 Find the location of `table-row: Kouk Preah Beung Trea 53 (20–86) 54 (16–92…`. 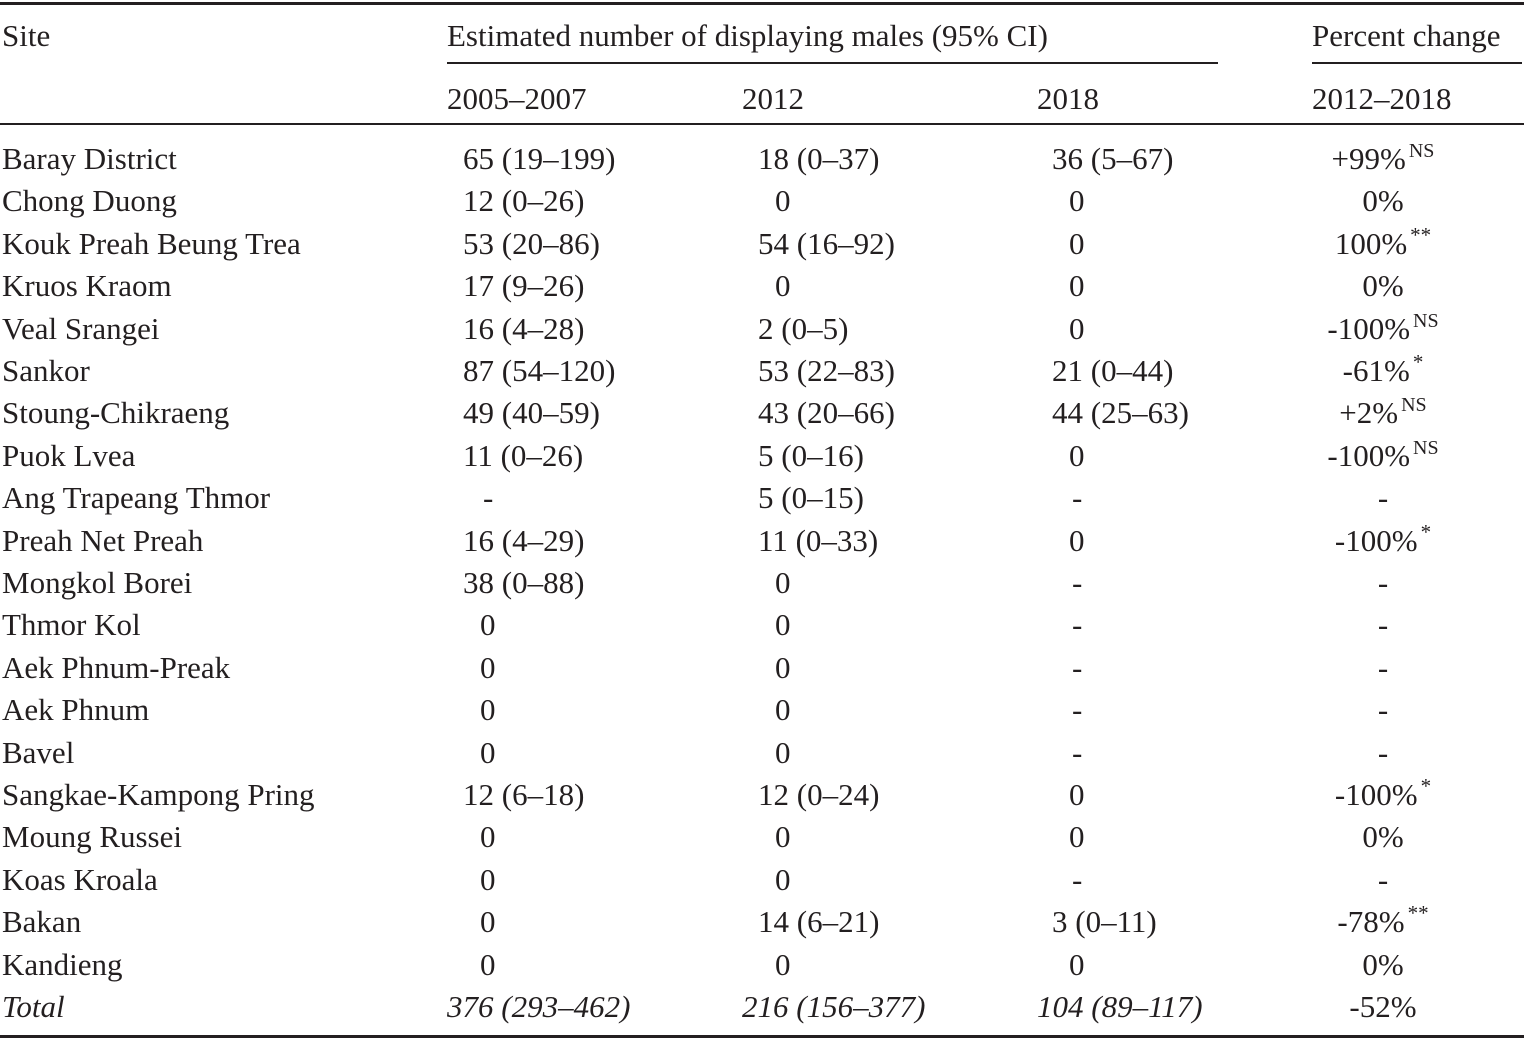

table-row: Kouk Preah Beung Trea 53 (20–86) 54 (16–92… is located at coordinates (762, 243).